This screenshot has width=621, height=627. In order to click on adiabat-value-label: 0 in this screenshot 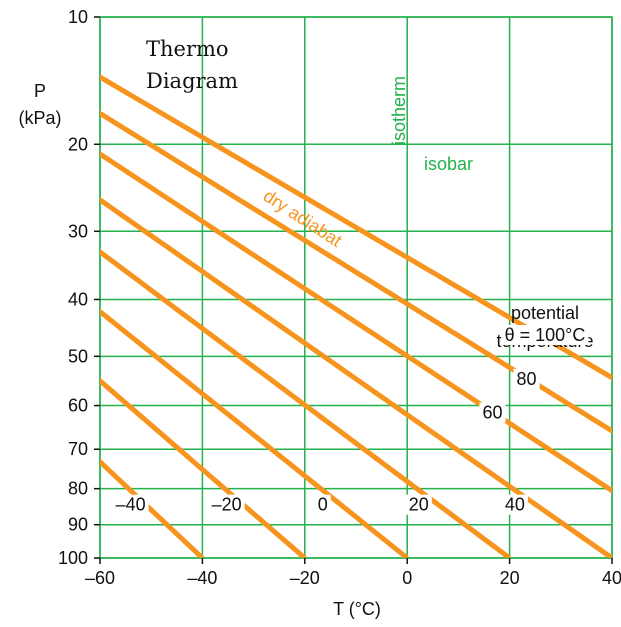, I will do `click(322, 504)`.